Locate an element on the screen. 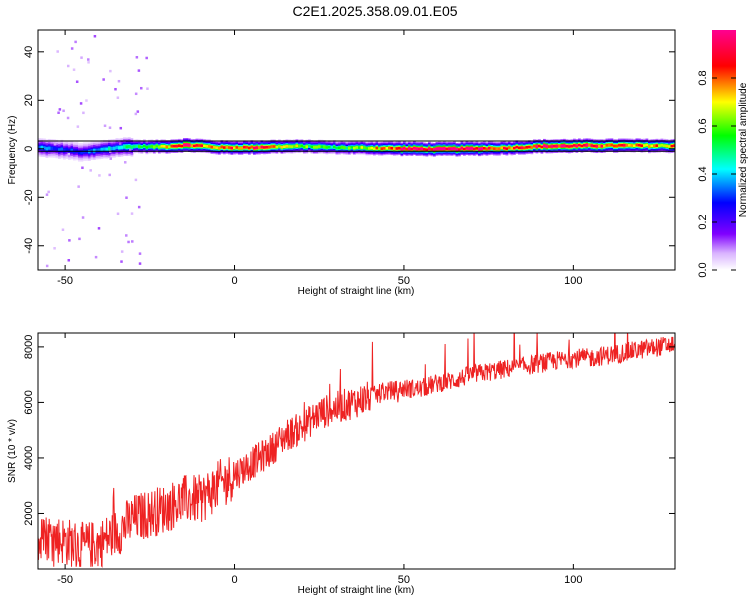 This screenshot has height=600, width=750. colorbar-tick-label: 0.6 is located at coordinates (703, 125).